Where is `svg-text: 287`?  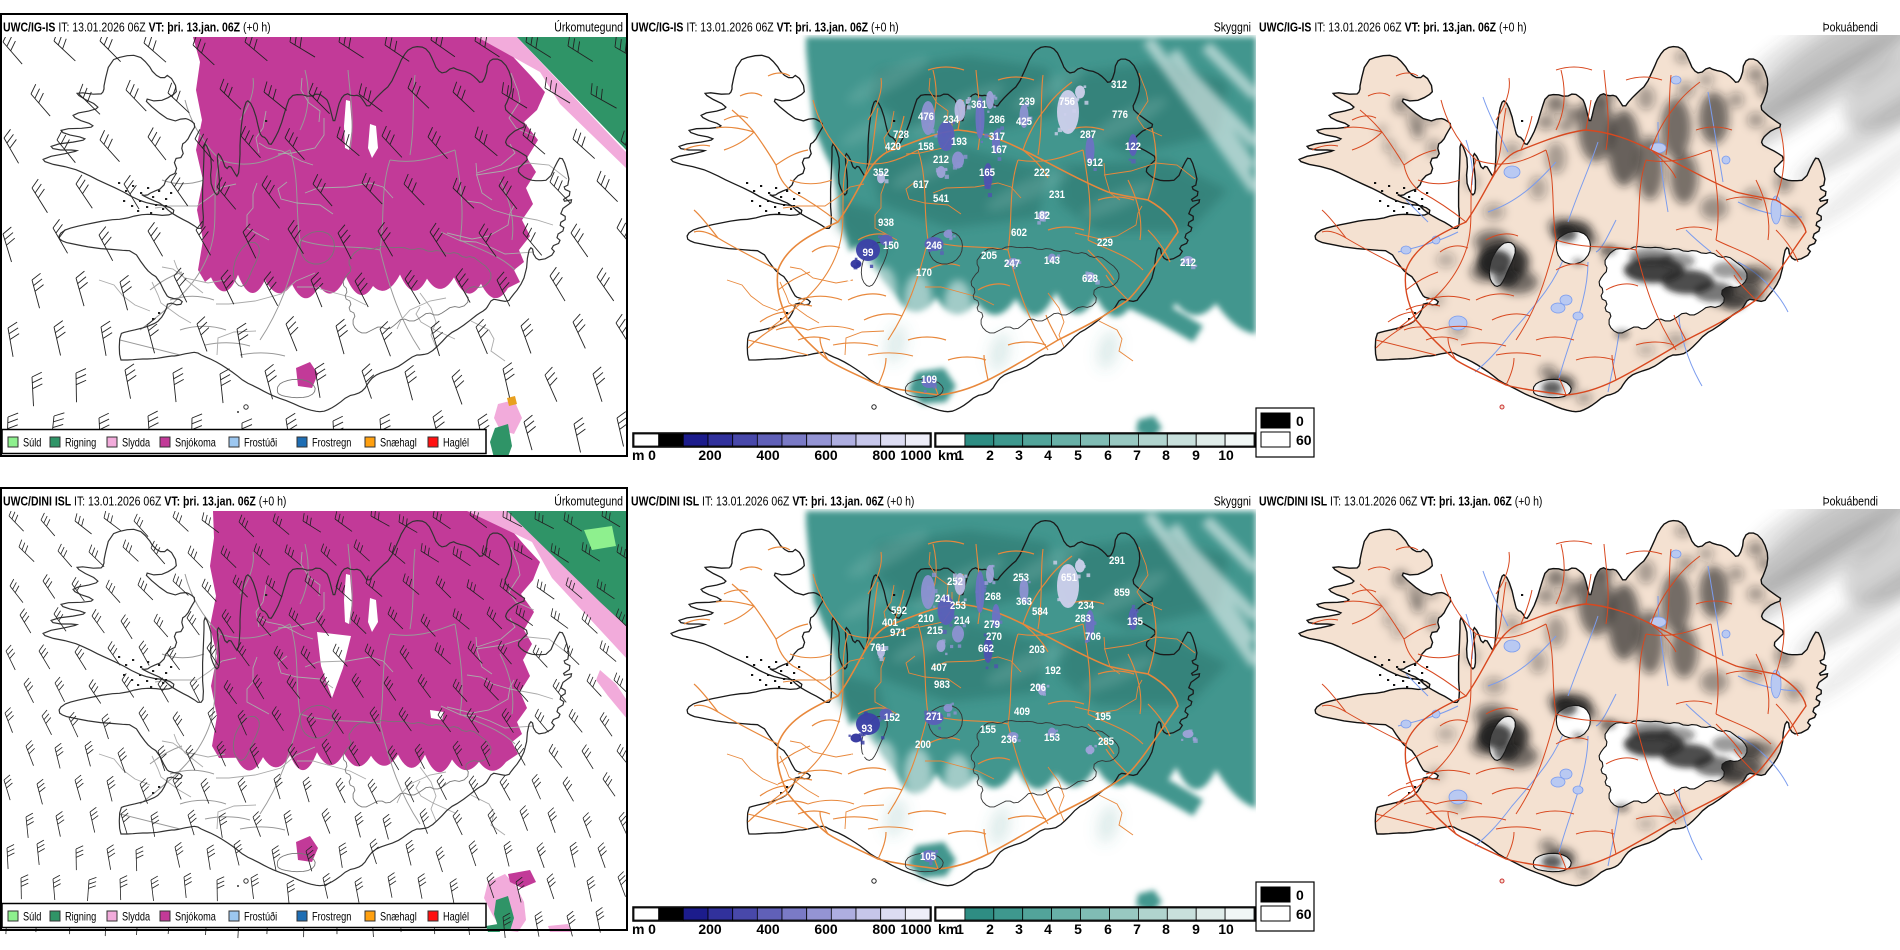
svg-text: 287 is located at coordinates (1088, 135).